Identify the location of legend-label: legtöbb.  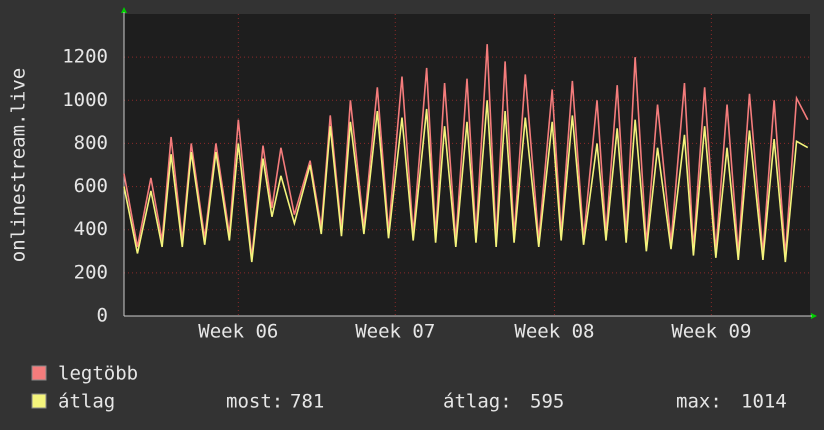
(98, 374).